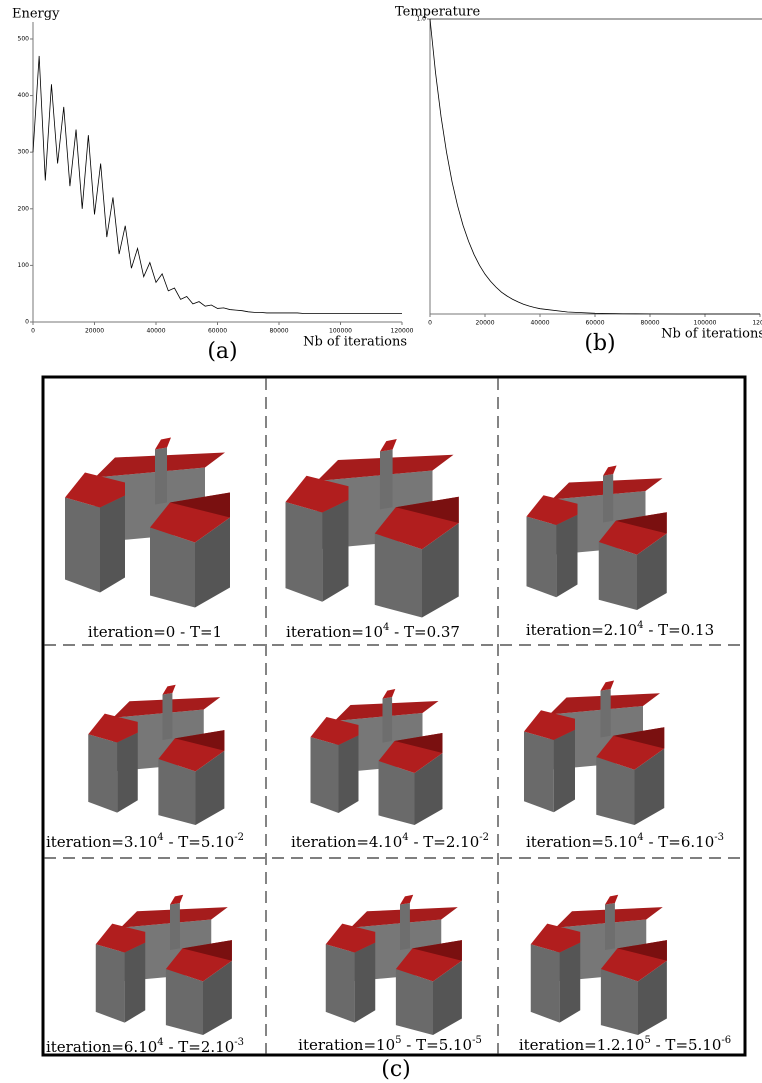  What do you see at coordinates (36, 14) in the screenshot?
I see `chart-title: Energy` at bounding box center [36, 14].